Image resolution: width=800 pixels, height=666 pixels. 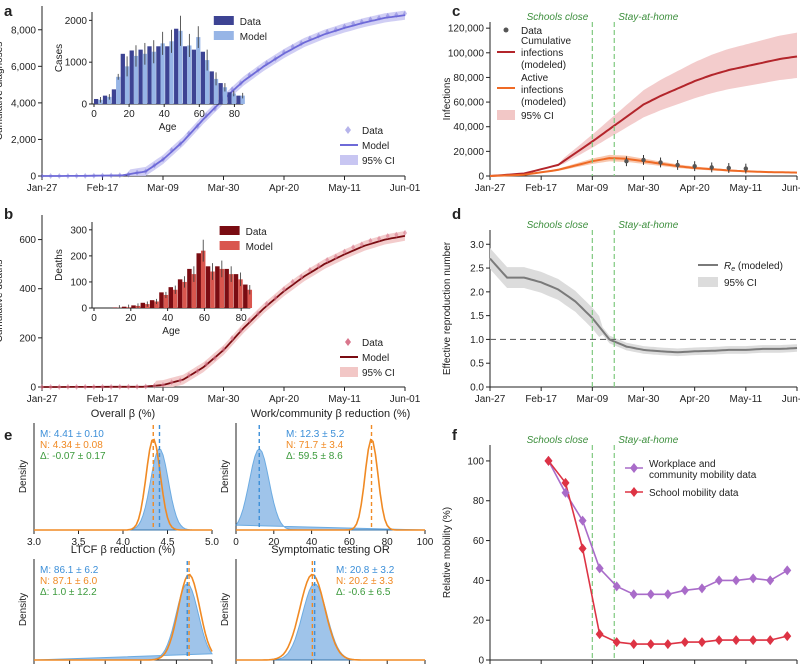 I want to click on legend-data-marker, so click(x=506, y=30).